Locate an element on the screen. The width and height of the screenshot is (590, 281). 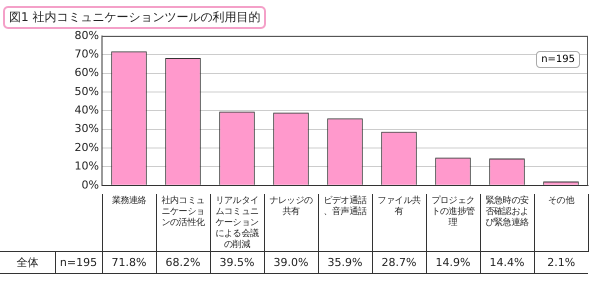
data-label: 14.9% is located at coordinates (453, 263).